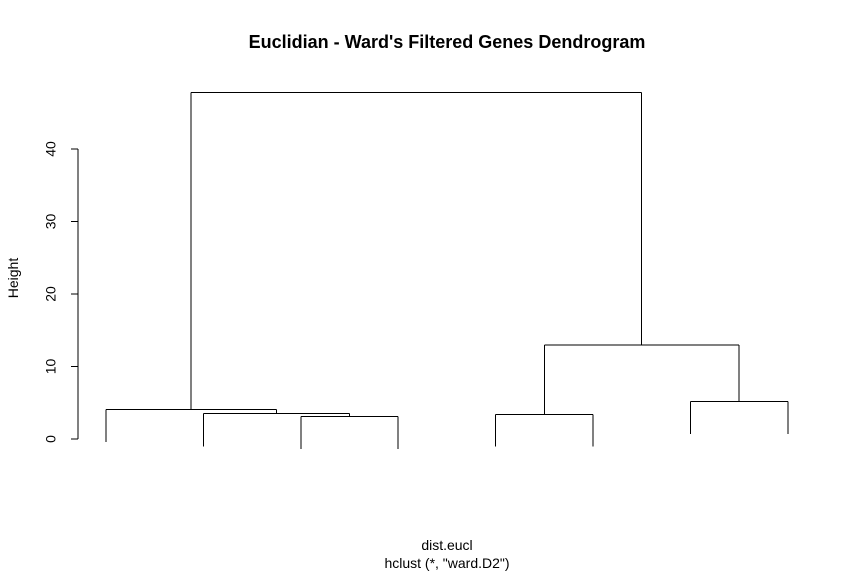 This screenshot has width=855, height=574. What do you see at coordinates (61, 292) in the screenshot?
I see `y-axis: 0 10 20 30 40` at bounding box center [61, 292].